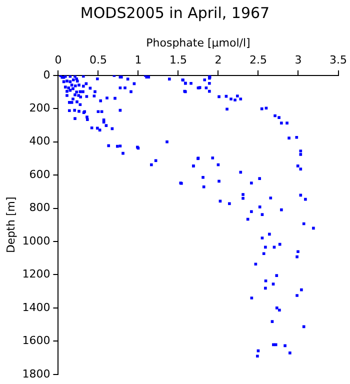 The image size is (350, 384). I want to click on y-tick-label: 400, so click(39, 141).